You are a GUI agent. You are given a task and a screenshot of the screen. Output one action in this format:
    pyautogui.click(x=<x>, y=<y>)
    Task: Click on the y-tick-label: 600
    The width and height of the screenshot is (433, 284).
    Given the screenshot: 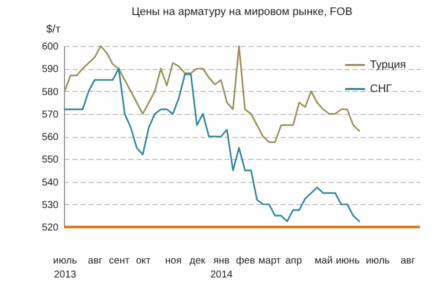 What is the action you would take?
    pyautogui.click(x=50, y=47)
    